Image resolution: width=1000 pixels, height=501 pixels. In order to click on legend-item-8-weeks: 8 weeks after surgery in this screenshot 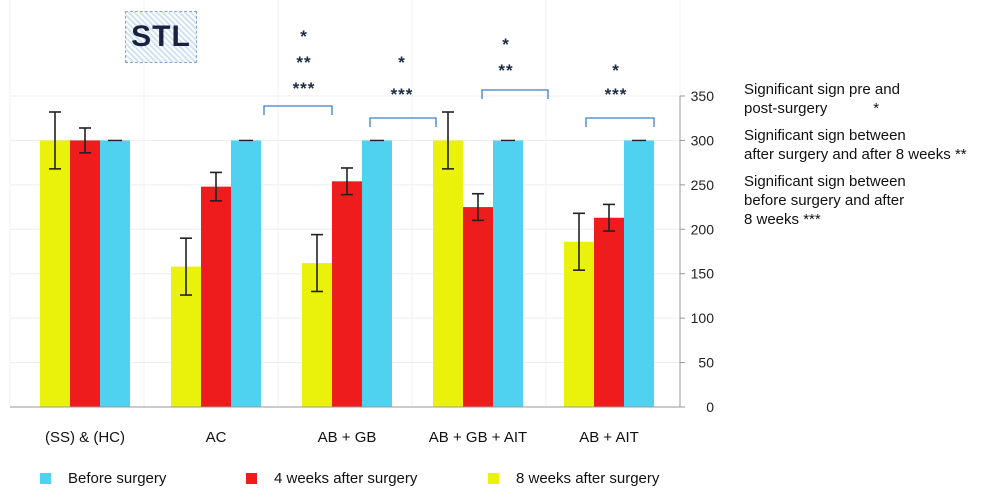, I will do `click(573, 478)`.